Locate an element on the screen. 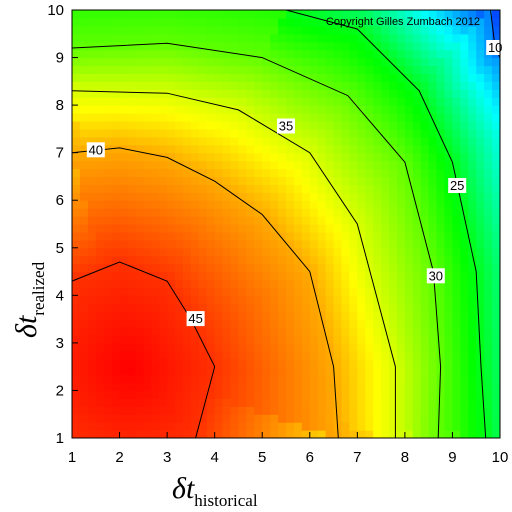  svg-text: 25 is located at coordinates (457, 185).